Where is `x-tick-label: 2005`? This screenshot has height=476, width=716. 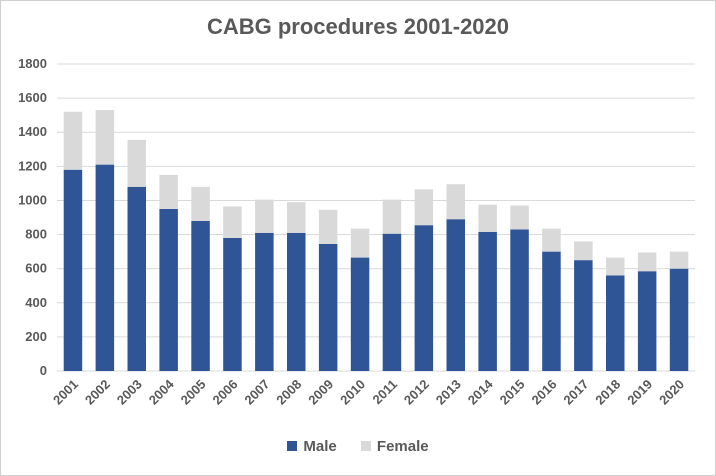 x-tick-label: 2005 is located at coordinates (193, 392).